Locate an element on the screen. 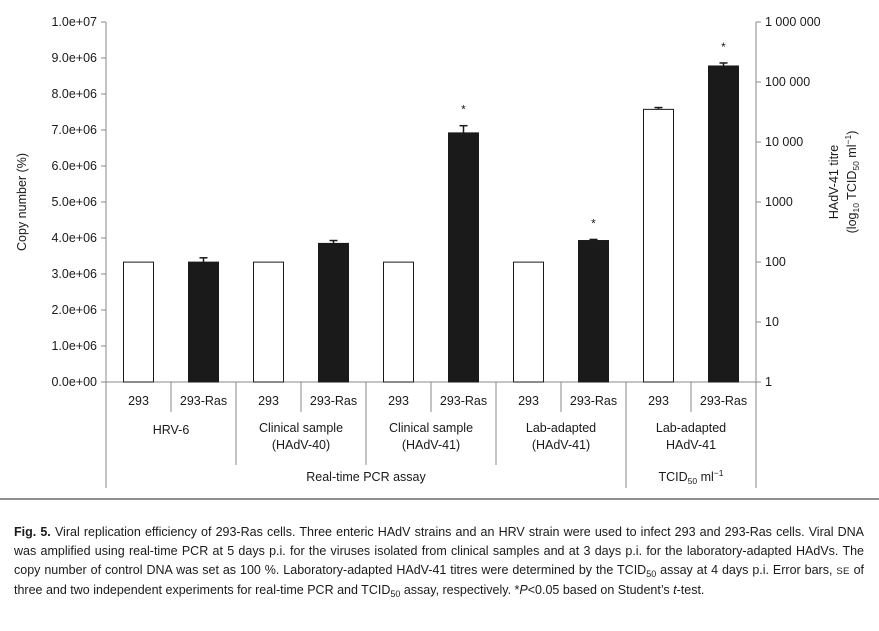 This screenshot has height=631, width=879. left-tick-label: 0.0e+00 is located at coordinates (74, 382).